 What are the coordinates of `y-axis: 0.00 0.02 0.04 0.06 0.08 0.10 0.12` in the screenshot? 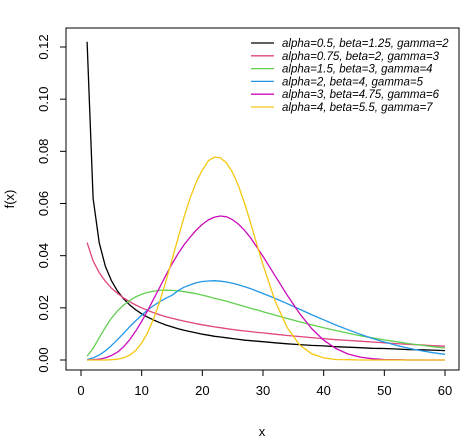 It's located at (51, 203).